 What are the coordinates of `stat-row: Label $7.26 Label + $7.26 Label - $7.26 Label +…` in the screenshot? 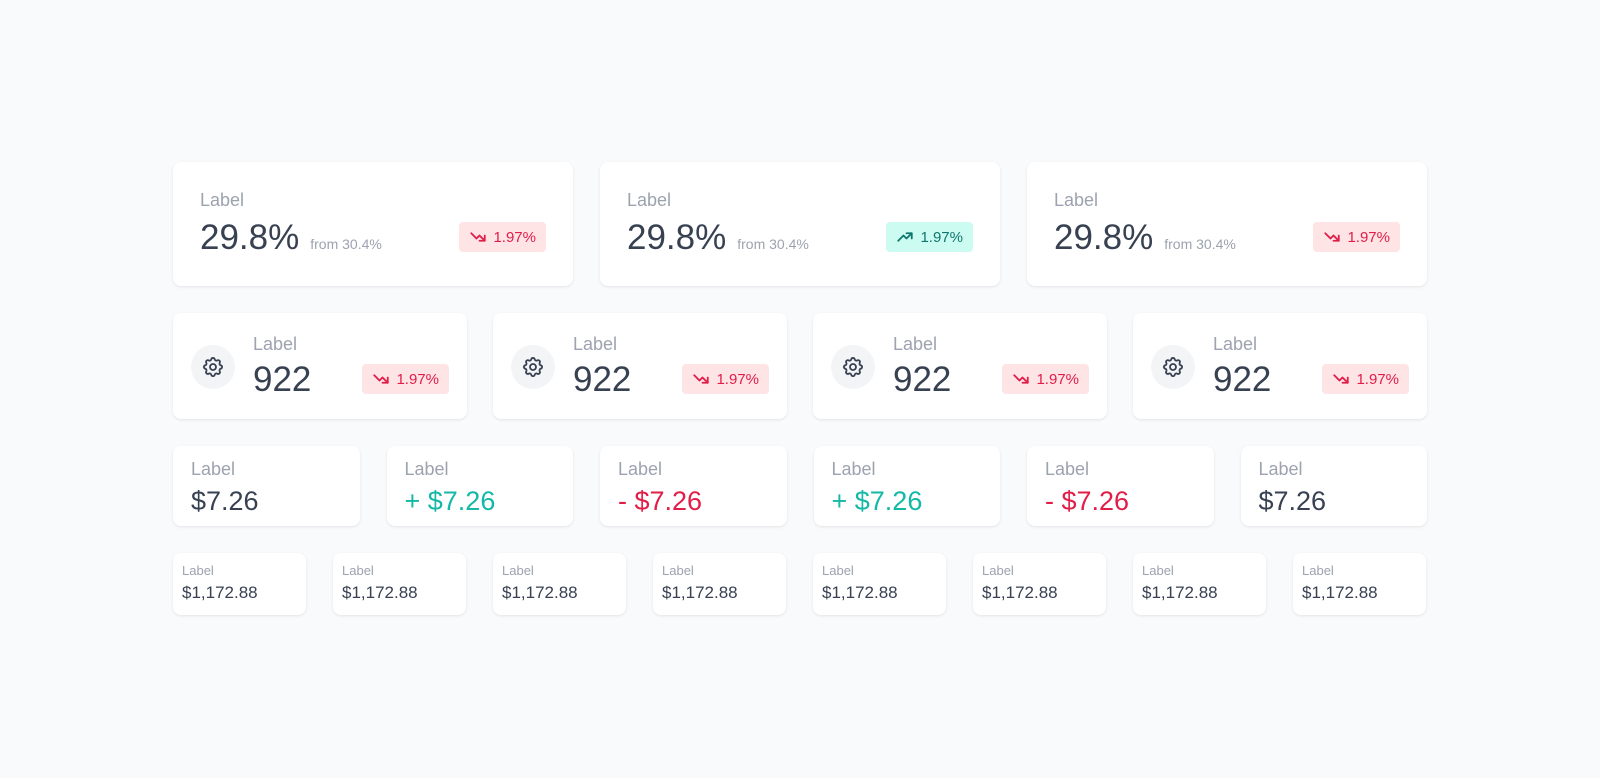 It's located at (800, 486).